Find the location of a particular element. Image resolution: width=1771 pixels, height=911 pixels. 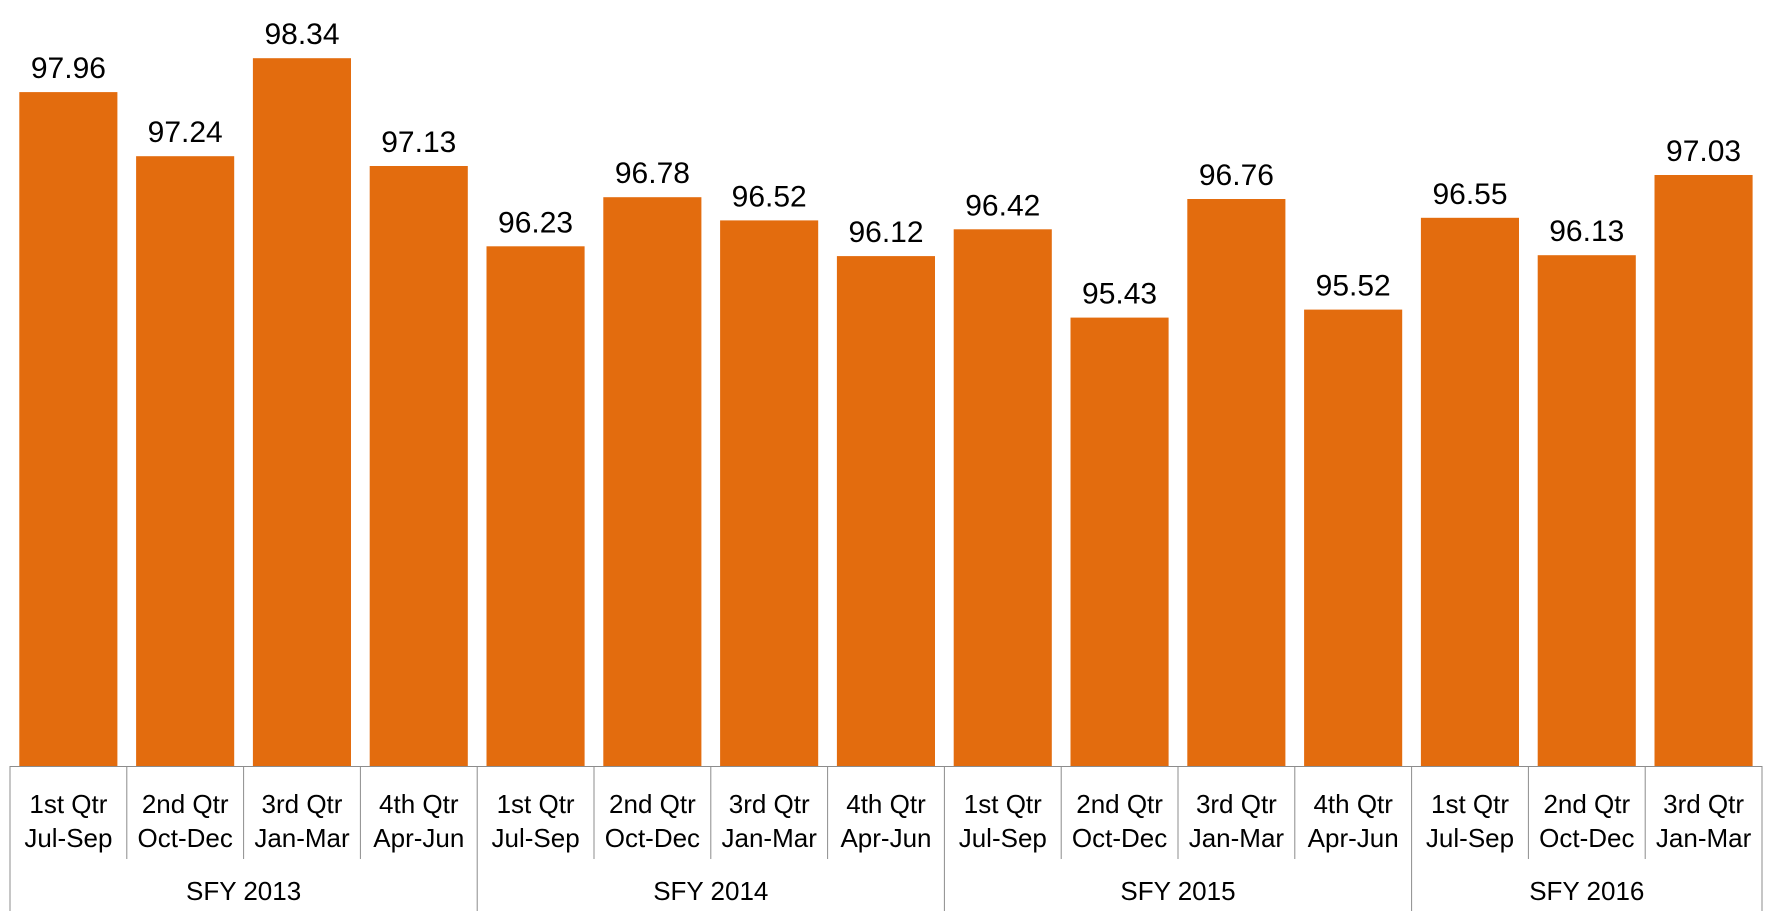

data-label: 96.78 is located at coordinates (652, 173).